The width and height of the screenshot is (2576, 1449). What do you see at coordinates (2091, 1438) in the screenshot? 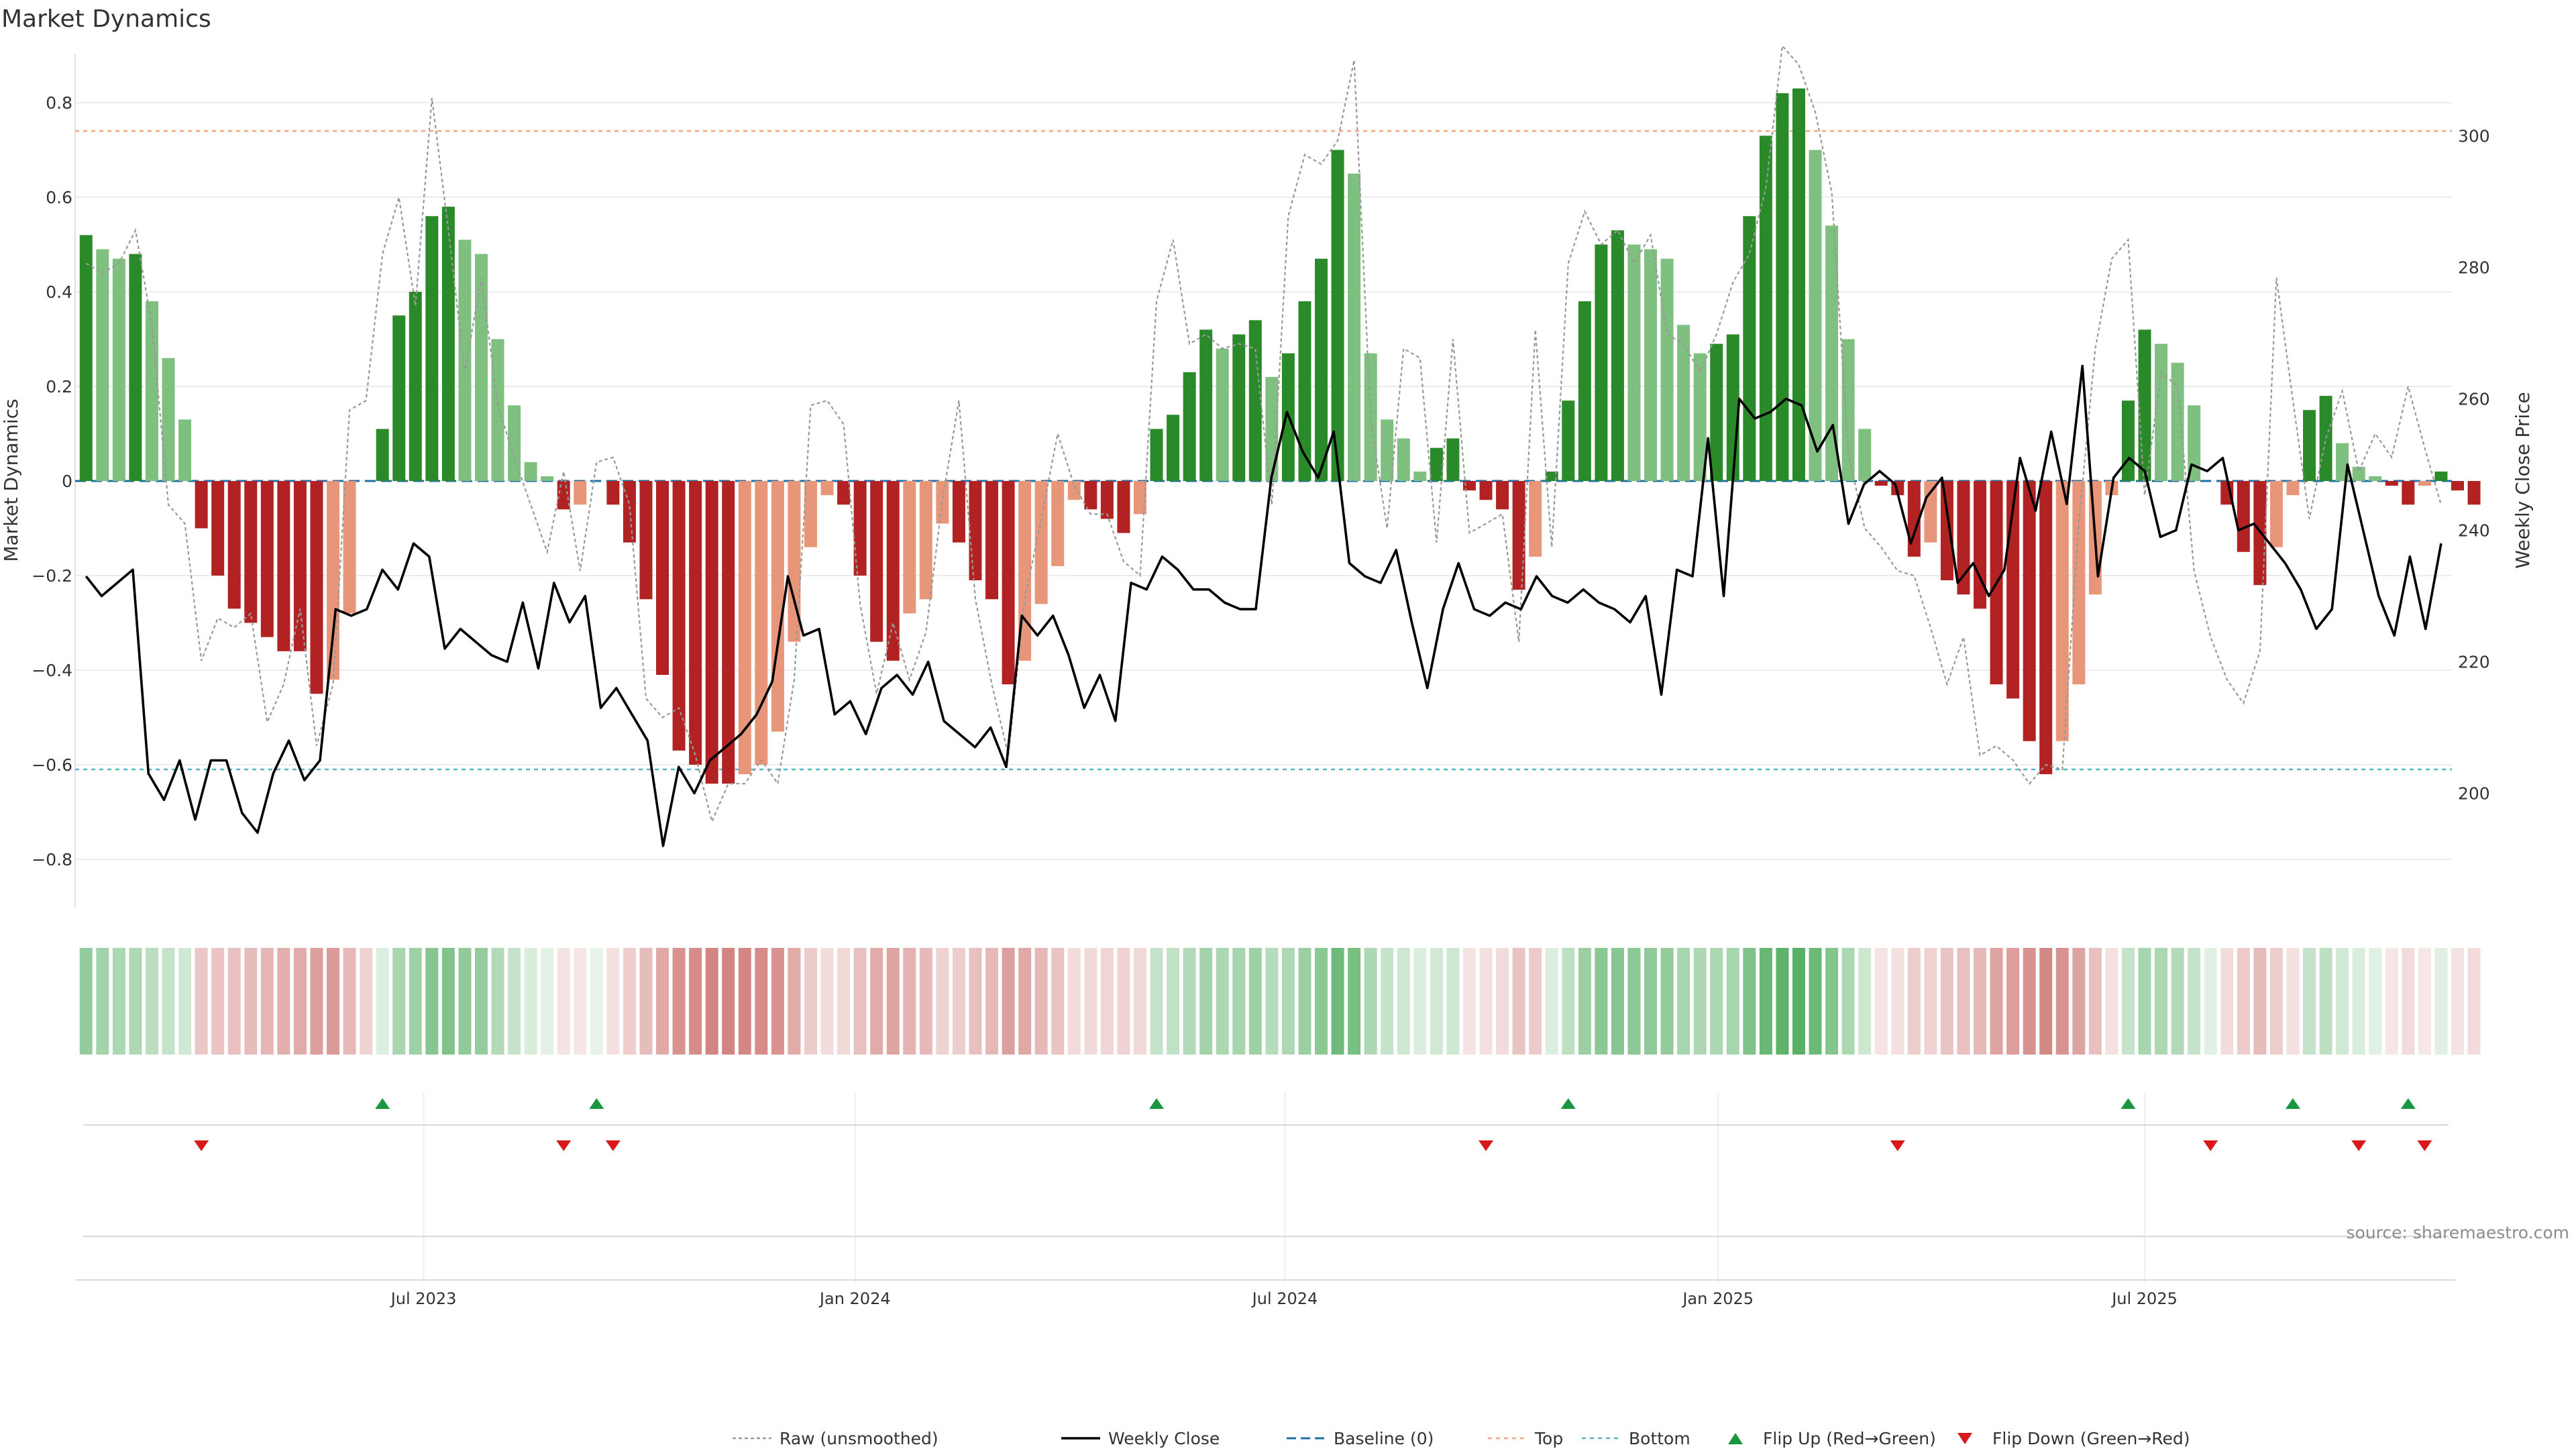
I see `legend-label: Flip Down (Green→Red)` at bounding box center [2091, 1438].